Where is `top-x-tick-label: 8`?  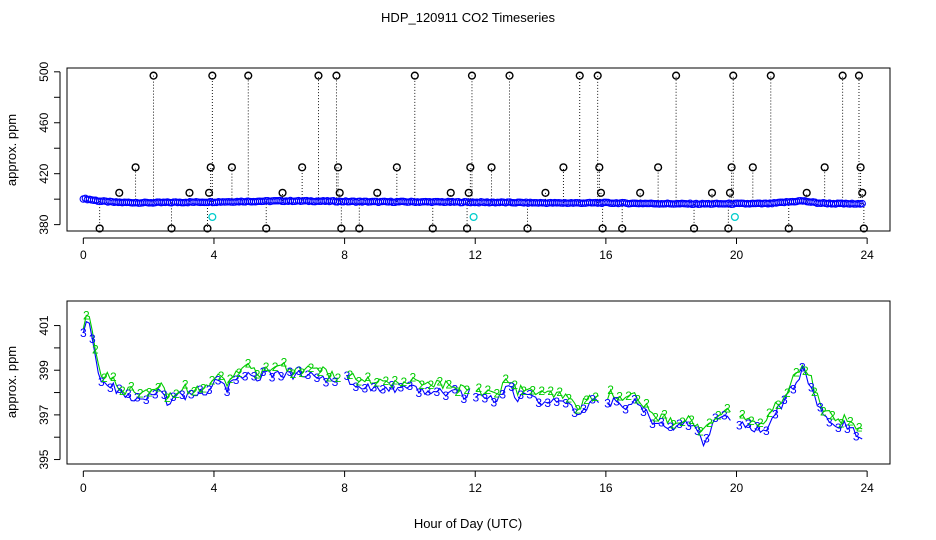
top-x-tick-label: 8 is located at coordinates (344, 255).